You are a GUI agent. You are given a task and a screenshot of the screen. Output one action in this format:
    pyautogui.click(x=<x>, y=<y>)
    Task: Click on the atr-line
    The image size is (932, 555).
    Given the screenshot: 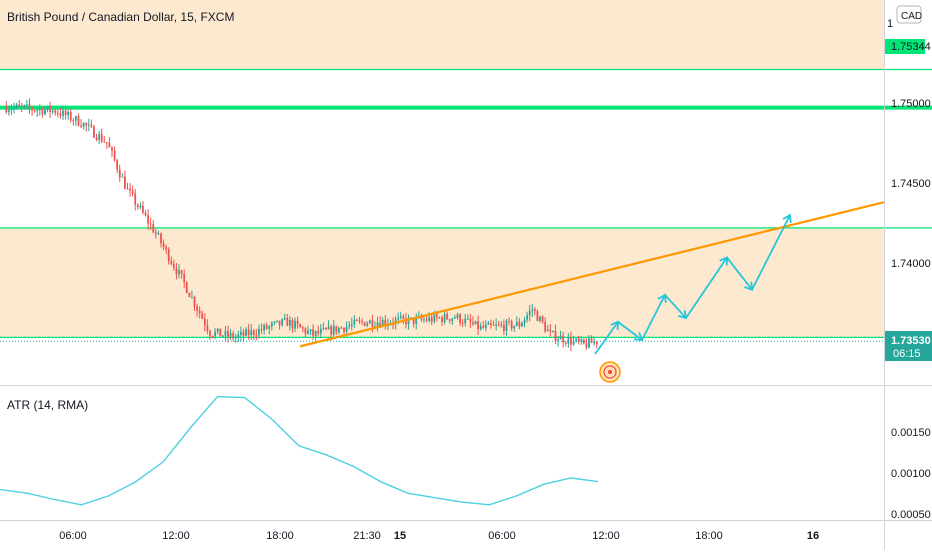 What is the action you would take?
    pyautogui.click(x=299, y=450)
    